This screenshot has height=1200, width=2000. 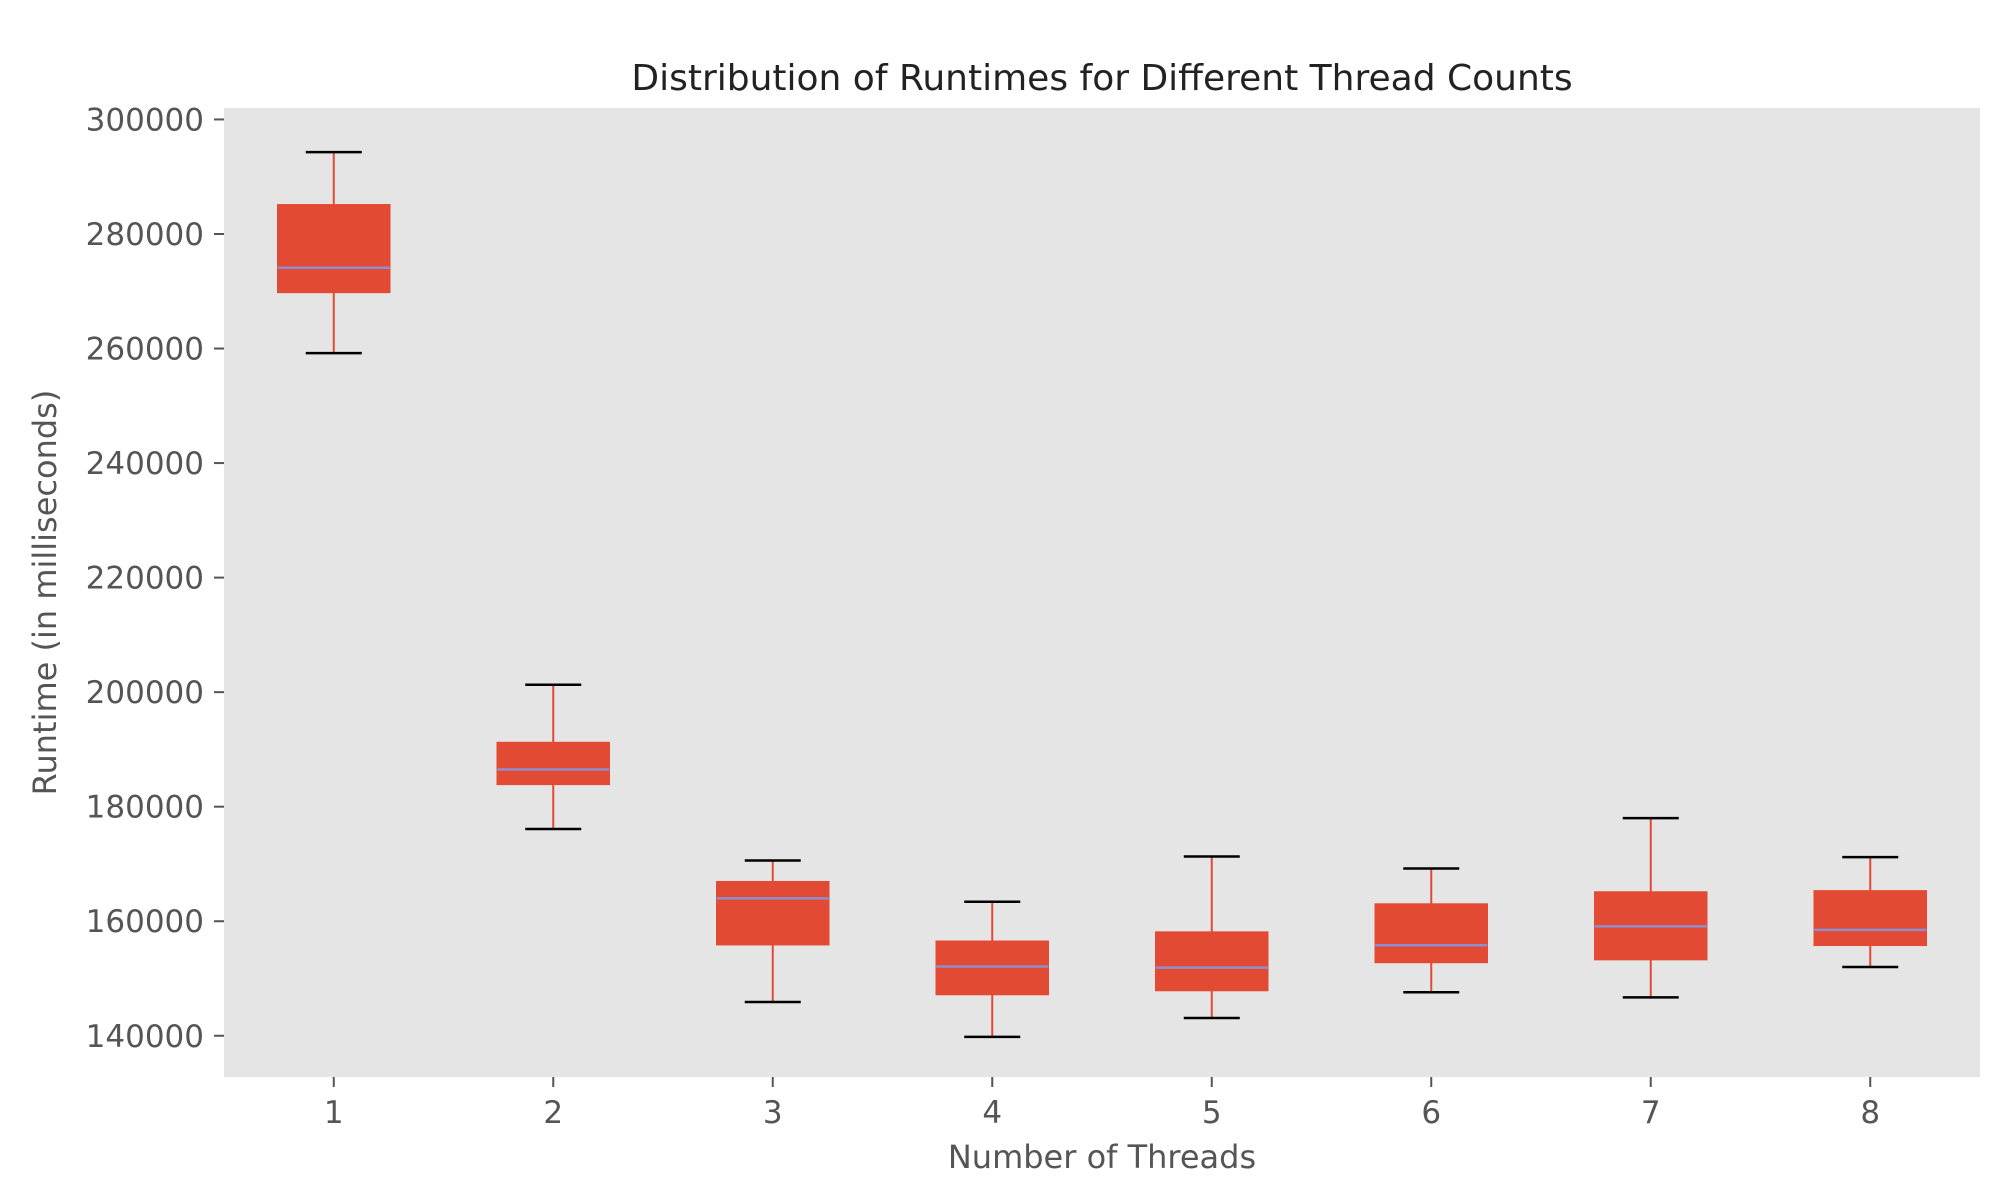 I want to click on x-tick-label: 8, so click(x=1870, y=1113).